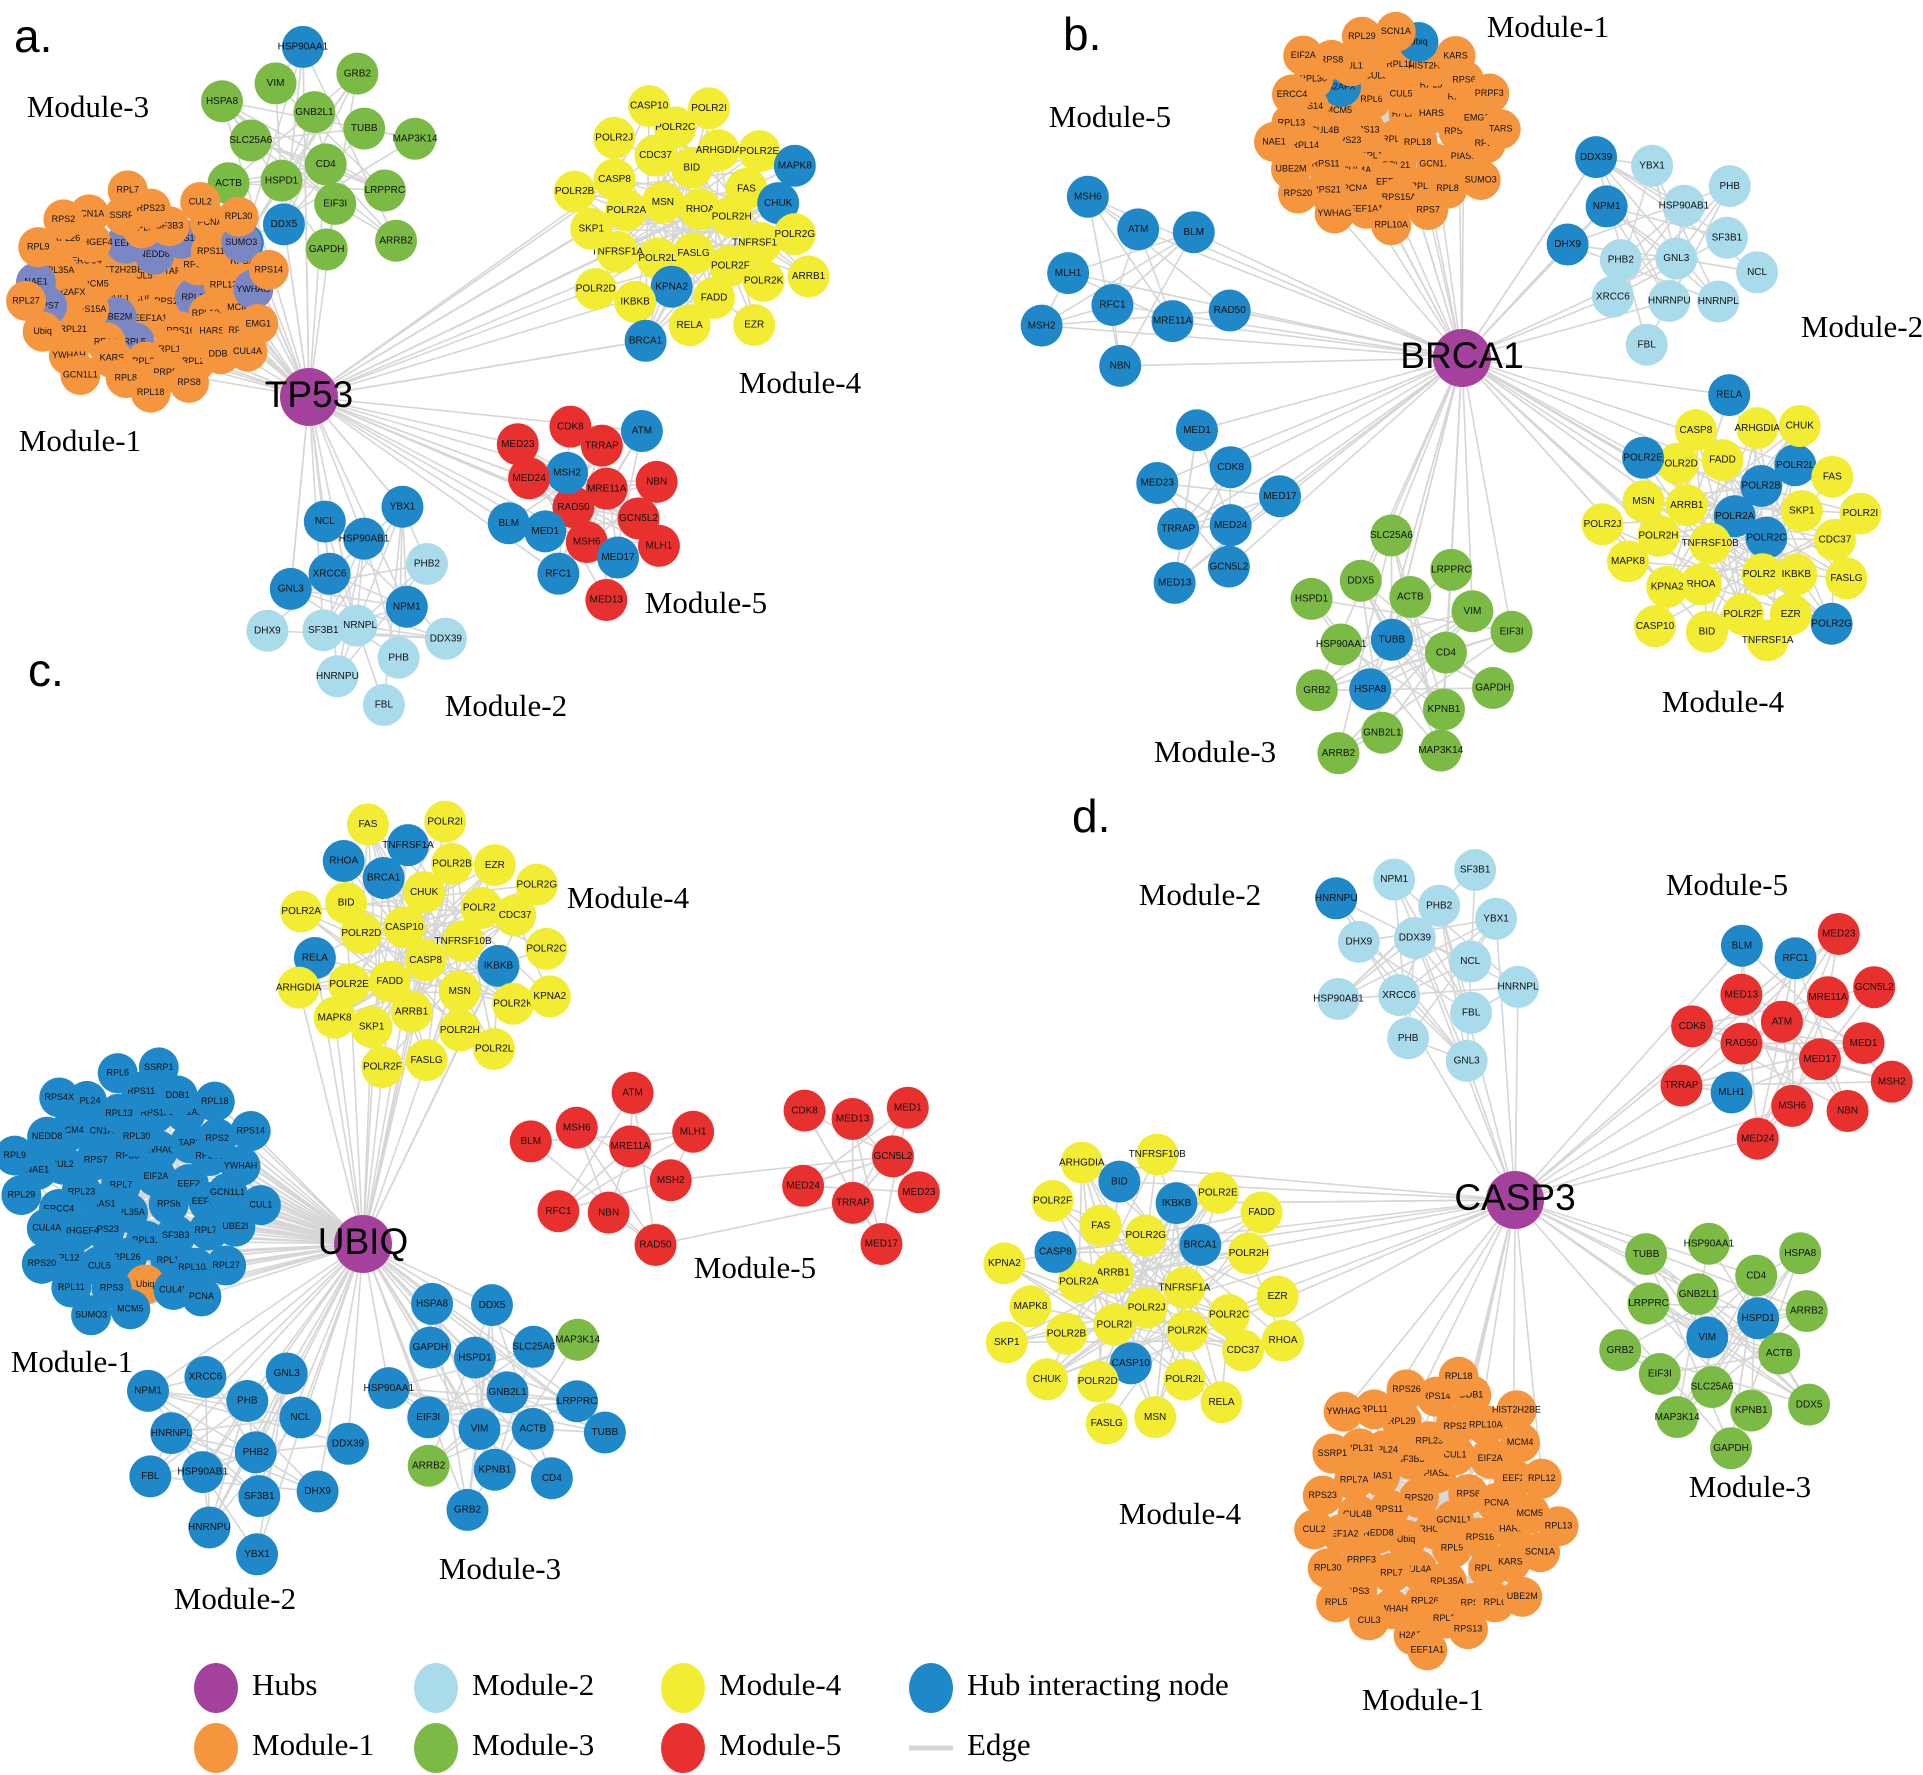 Image resolution: width=1923 pixels, height=1775 pixels. I want to click on gene-node: HSP90AB1, so click(202, 1472).